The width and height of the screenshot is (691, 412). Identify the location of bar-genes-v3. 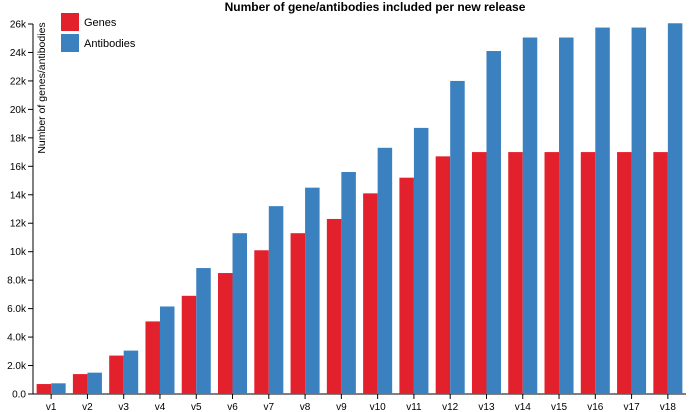
(116, 374).